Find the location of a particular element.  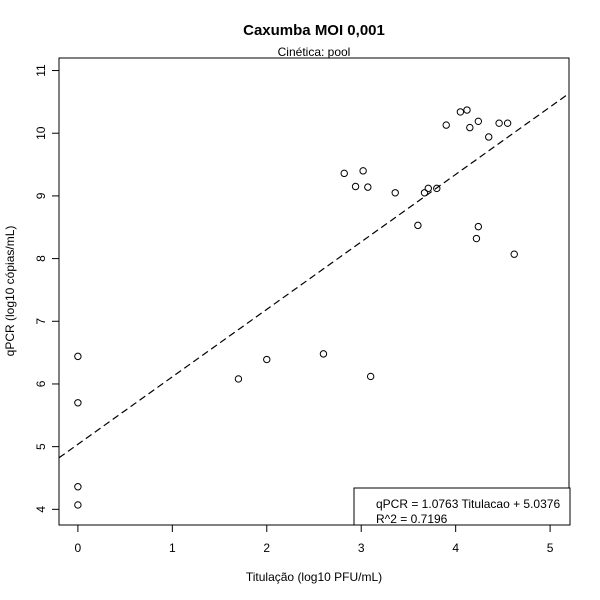

x-tick-label: 0 is located at coordinates (78, 548).